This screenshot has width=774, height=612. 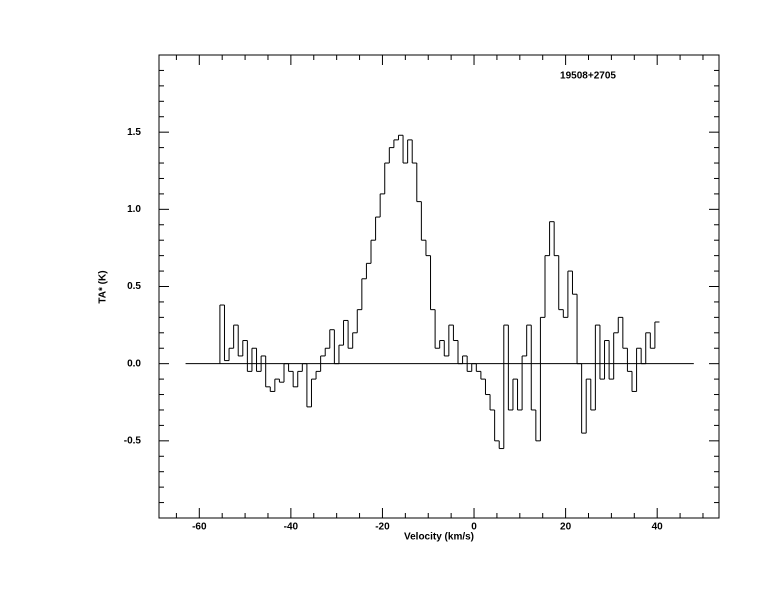 I want to click on y-tick-label: 1.0, so click(x=134, y=209).